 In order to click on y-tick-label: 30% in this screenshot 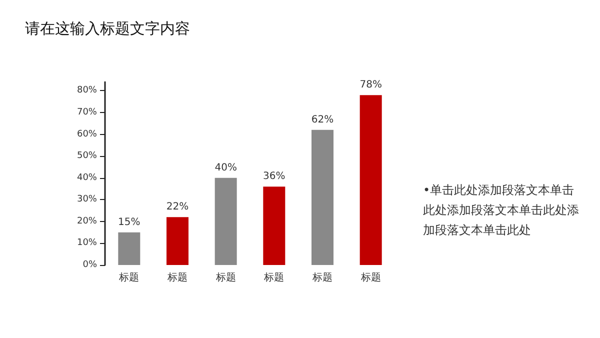, I will do `click(87, 199)`.